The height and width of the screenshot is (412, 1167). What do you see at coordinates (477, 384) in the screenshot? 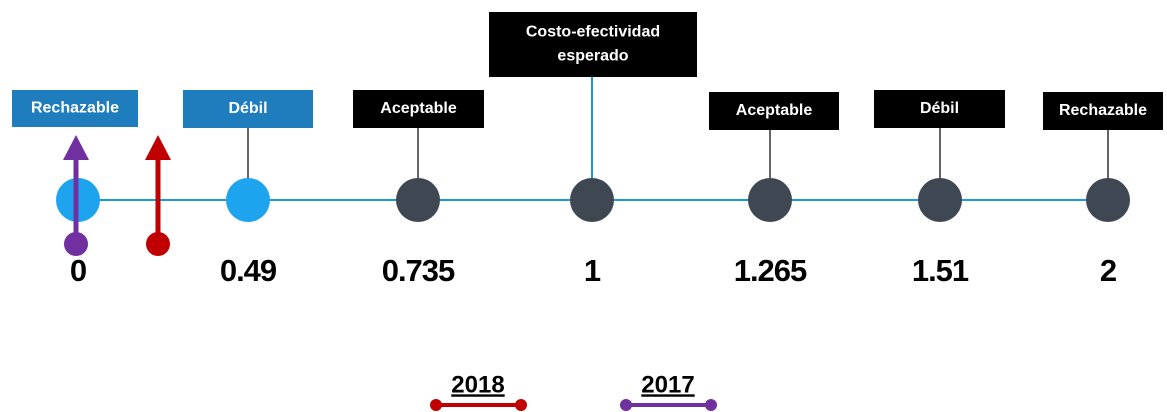
I see `legend-label: 2018` at bounding box center [477, 384].